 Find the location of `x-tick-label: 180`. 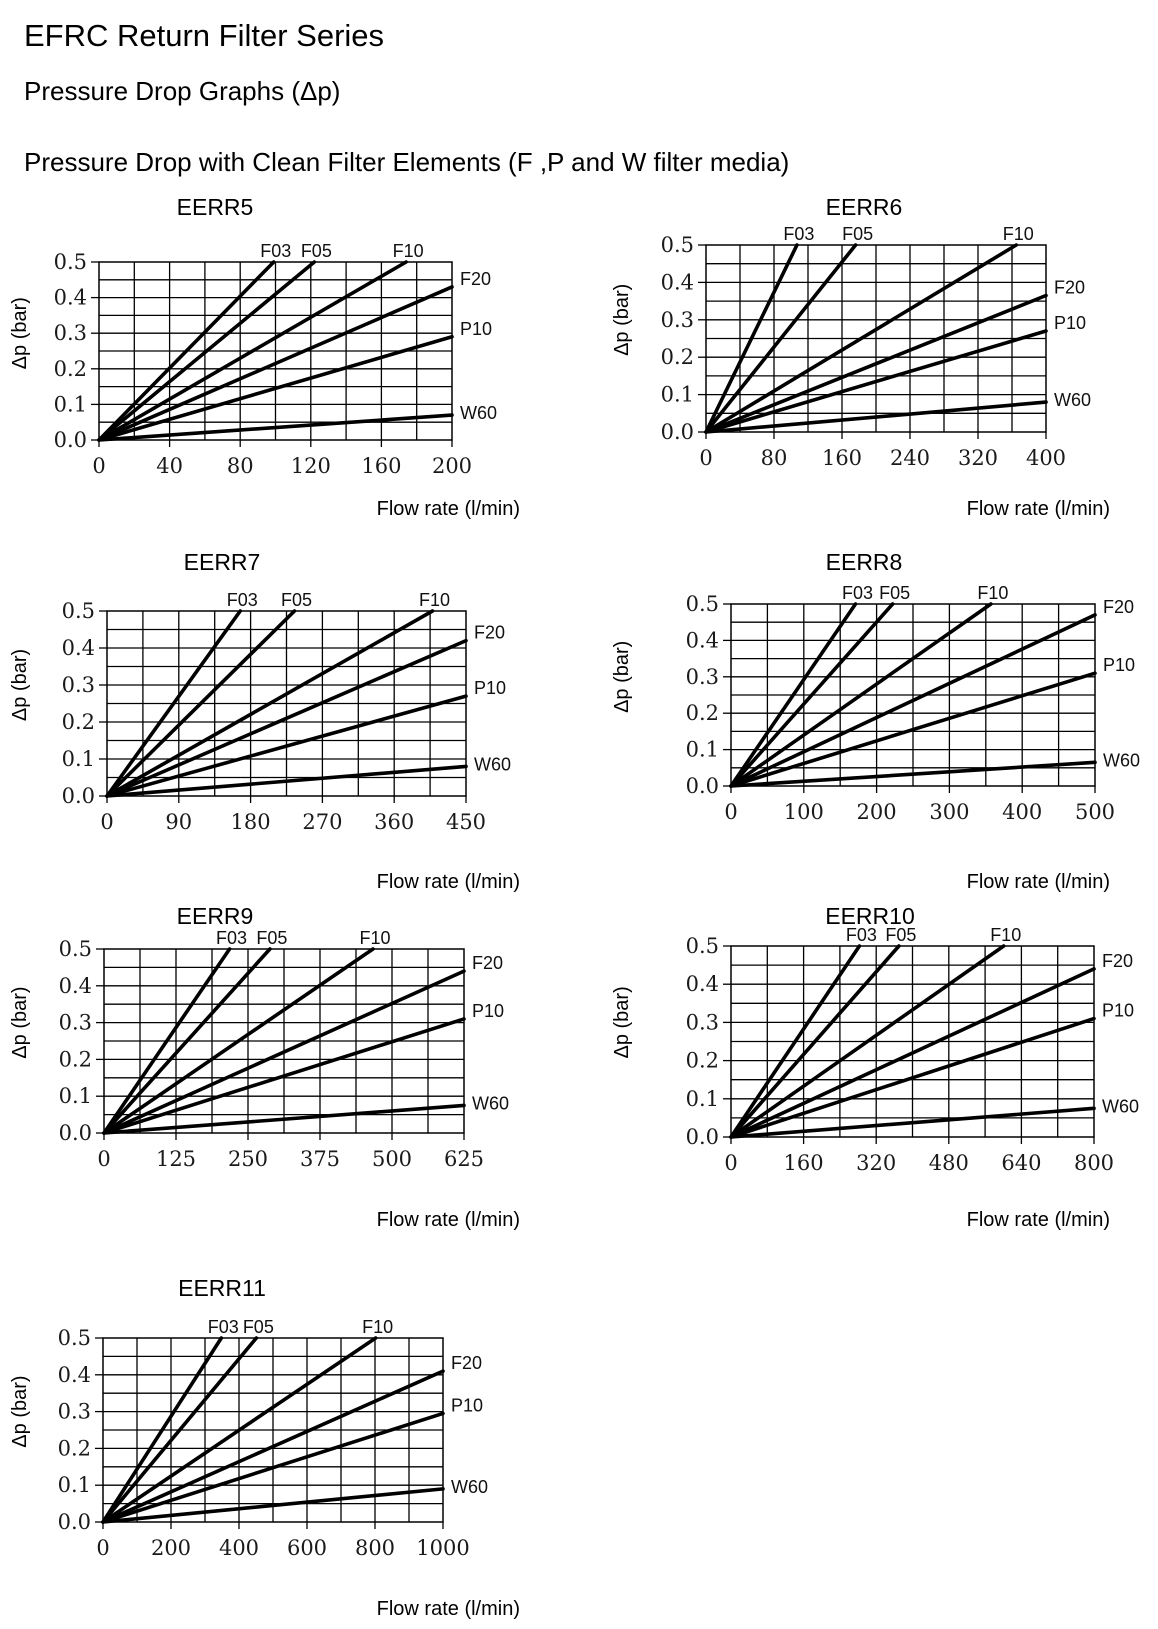

x-tick-label: 180 is located at coordinates (251, 822).